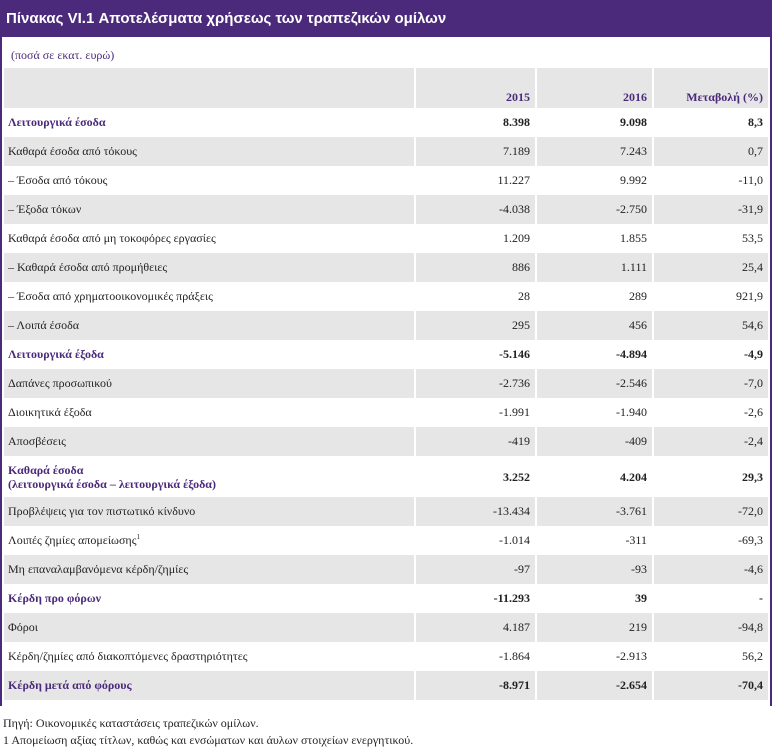 The height and width of the screenshot is (756, 772). I want to click on value-2016: 7.243, so click(595, 151).